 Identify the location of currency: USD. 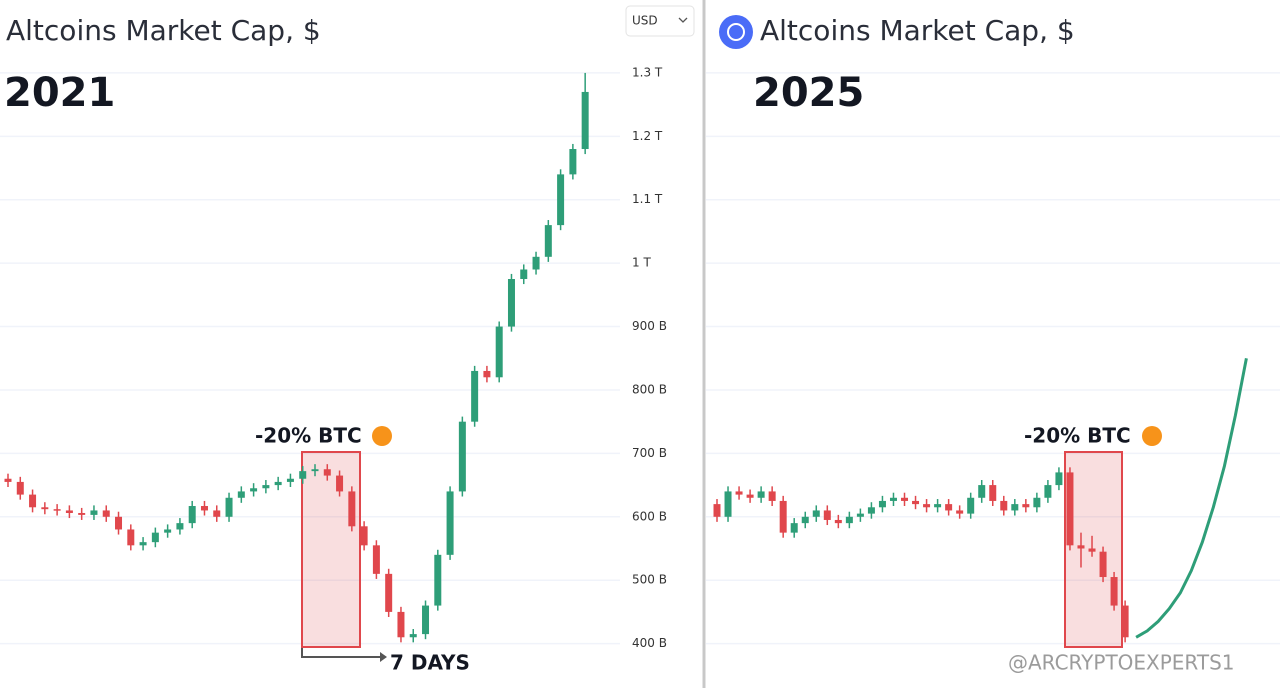
(645, 21).